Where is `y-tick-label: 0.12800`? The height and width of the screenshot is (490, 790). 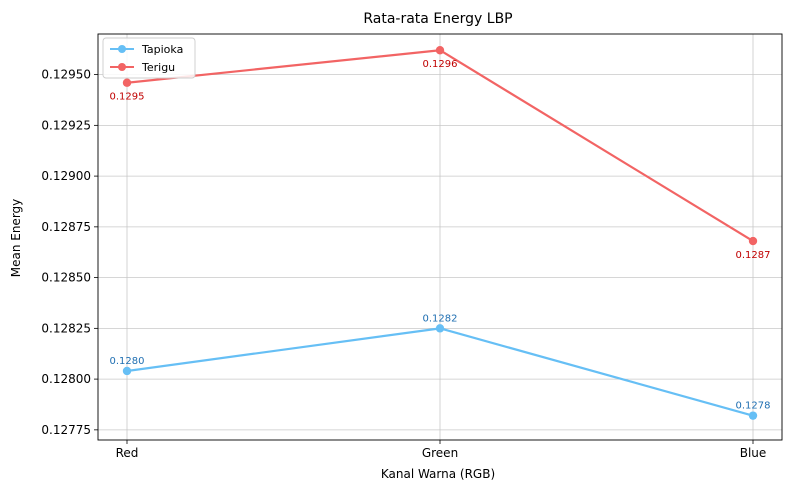
y-tick-label: 0.12800 is located at coordinates (66, 379).